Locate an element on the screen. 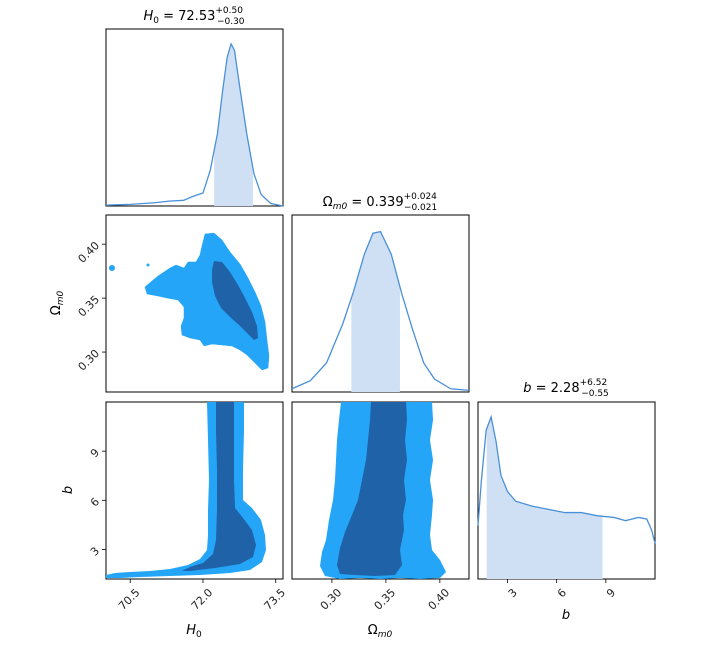 This screenshot has width=701, height=650. xlabel-om: Ωm0 is located at coordinates (380, 631).